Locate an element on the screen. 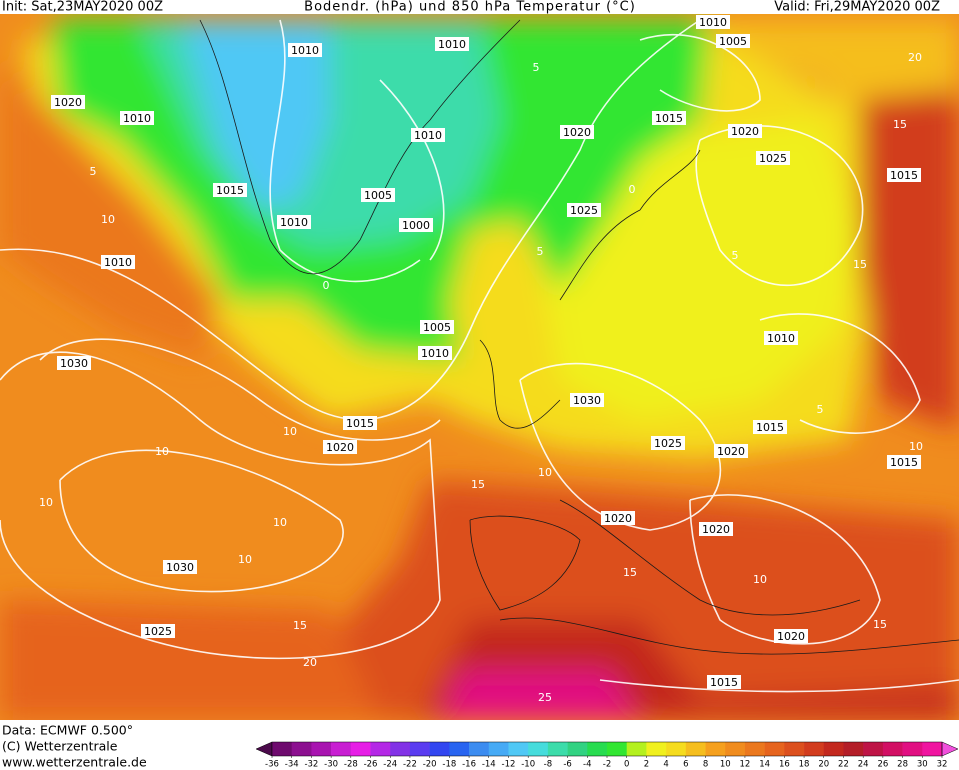 This screenshot has width=959, height=770. colorbar-tick-label: 26 is located at coordinates (882, 765).